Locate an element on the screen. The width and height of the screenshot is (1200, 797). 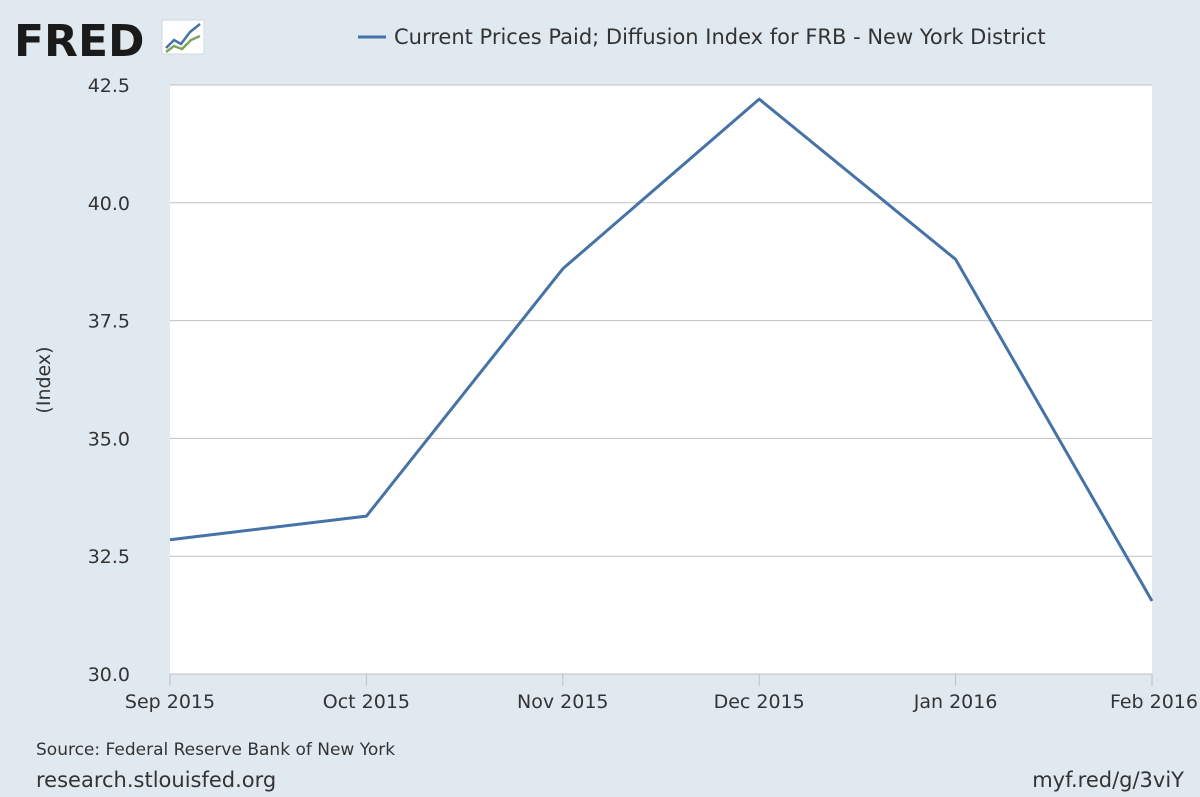
y-tick-label: 40.0 is located at coordinates (109, 204).